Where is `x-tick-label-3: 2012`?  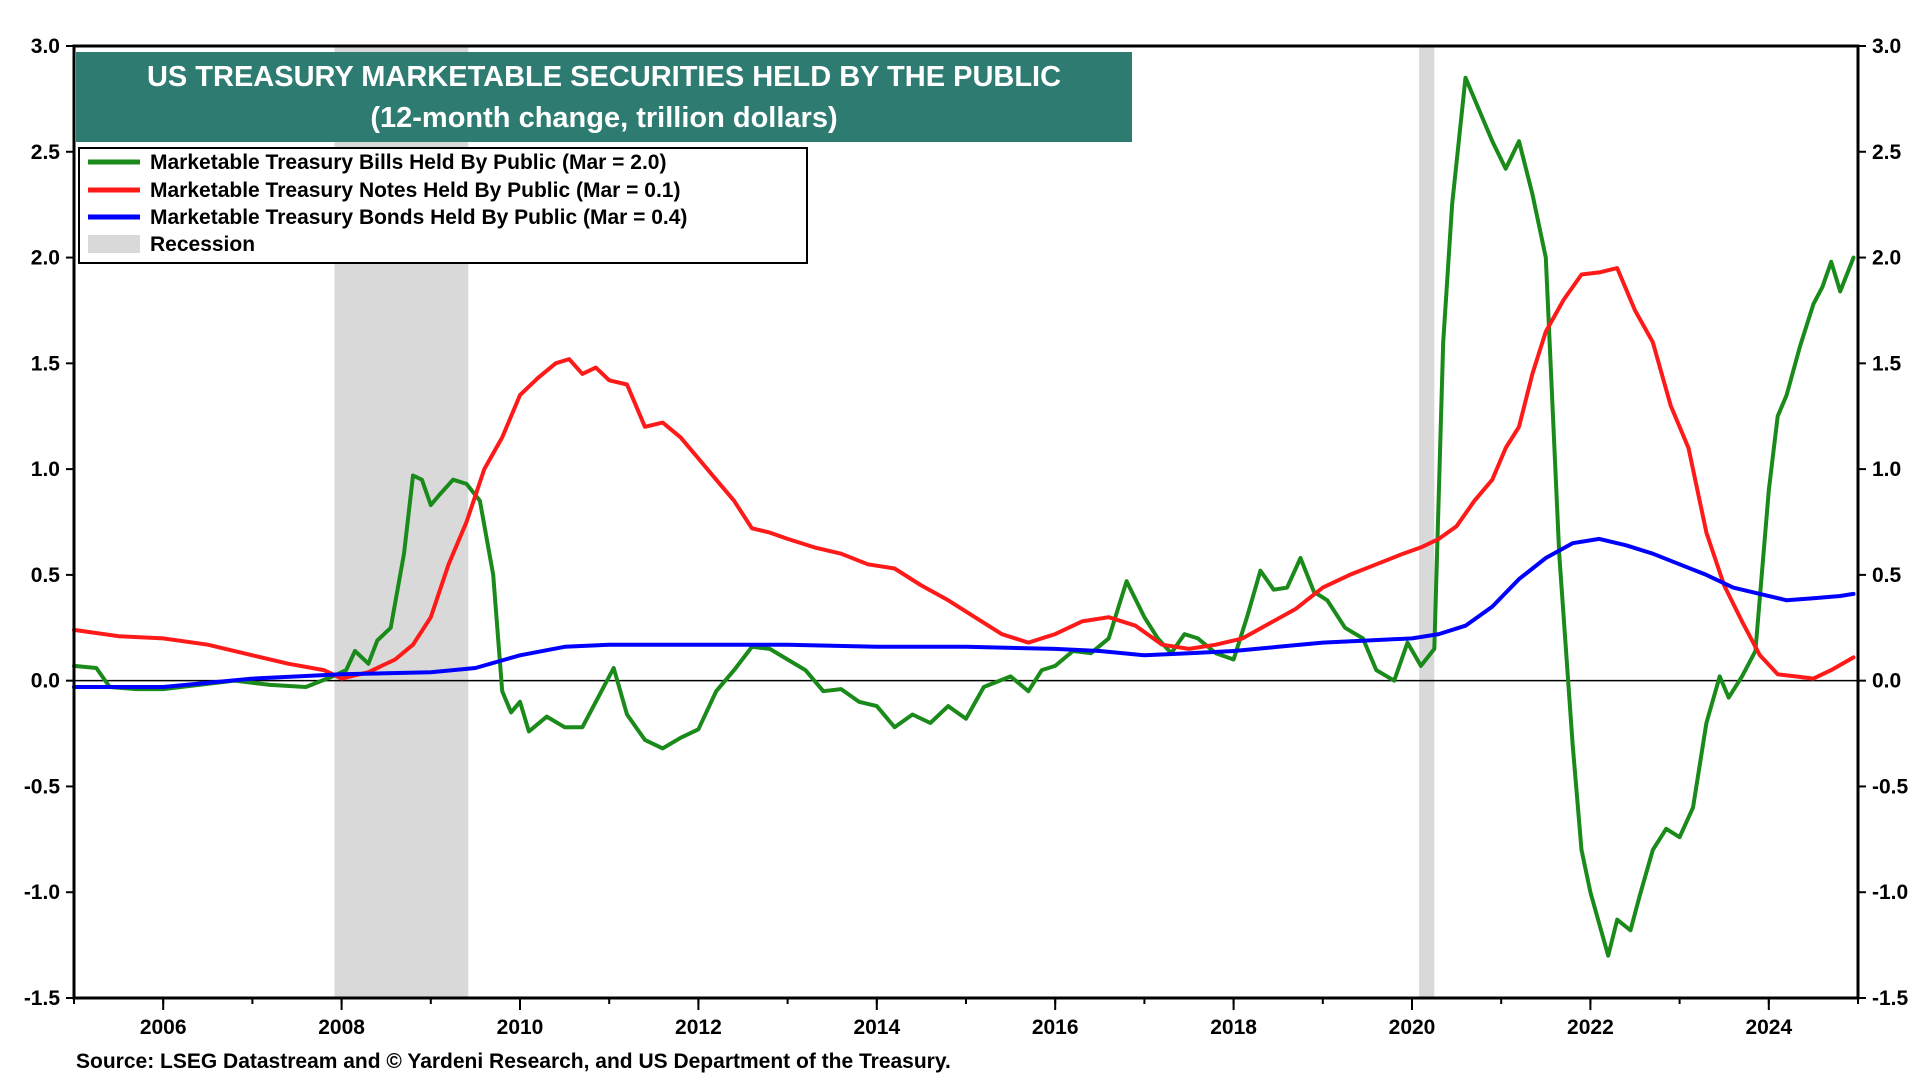
x-tick-label-3: 2012 is located at coordinates (698, 1027).